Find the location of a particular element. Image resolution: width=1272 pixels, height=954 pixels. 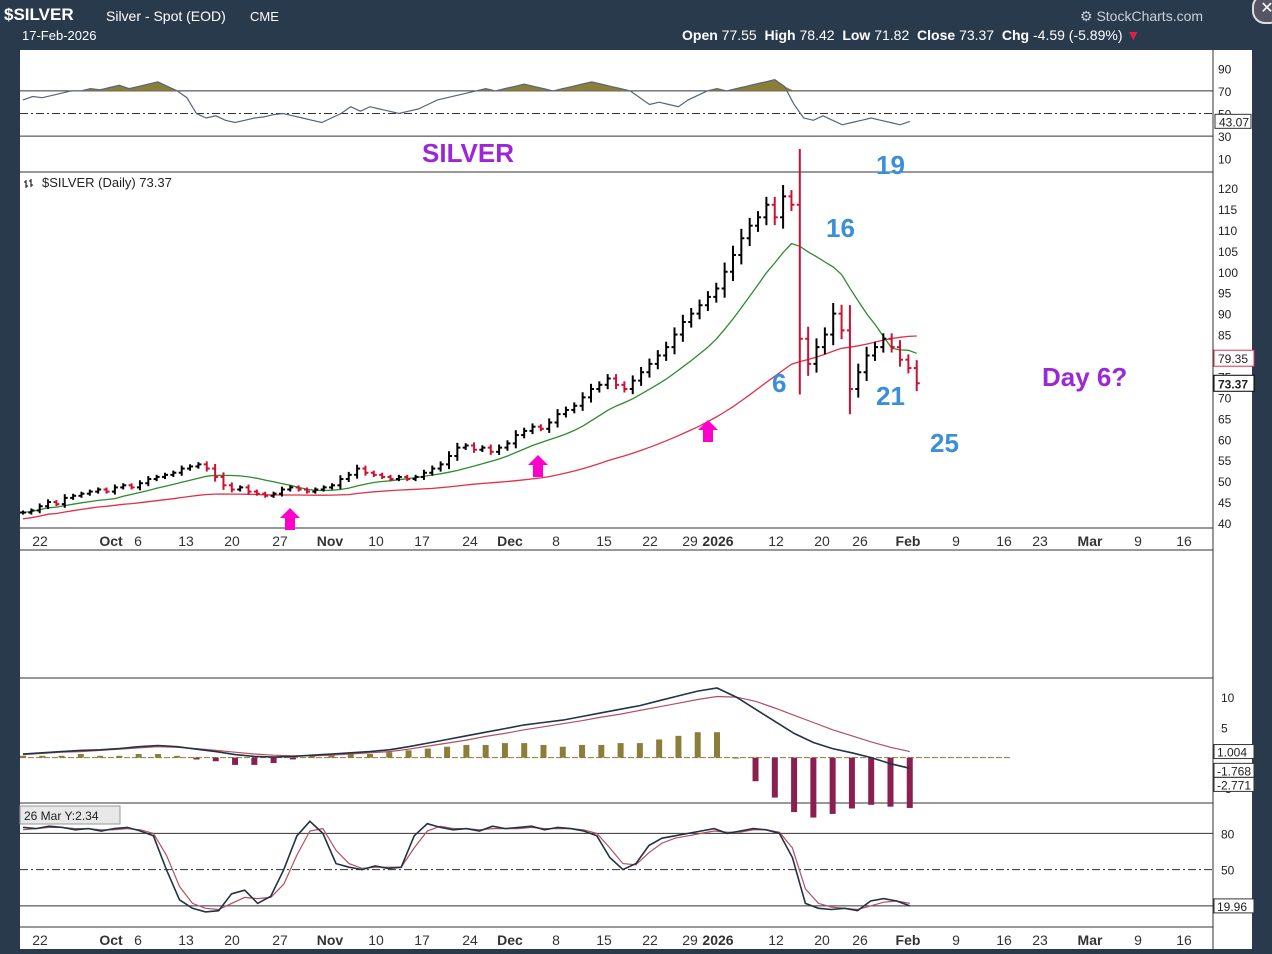

x-axis-tick-label: 22 is located at coordinates (40, 940).